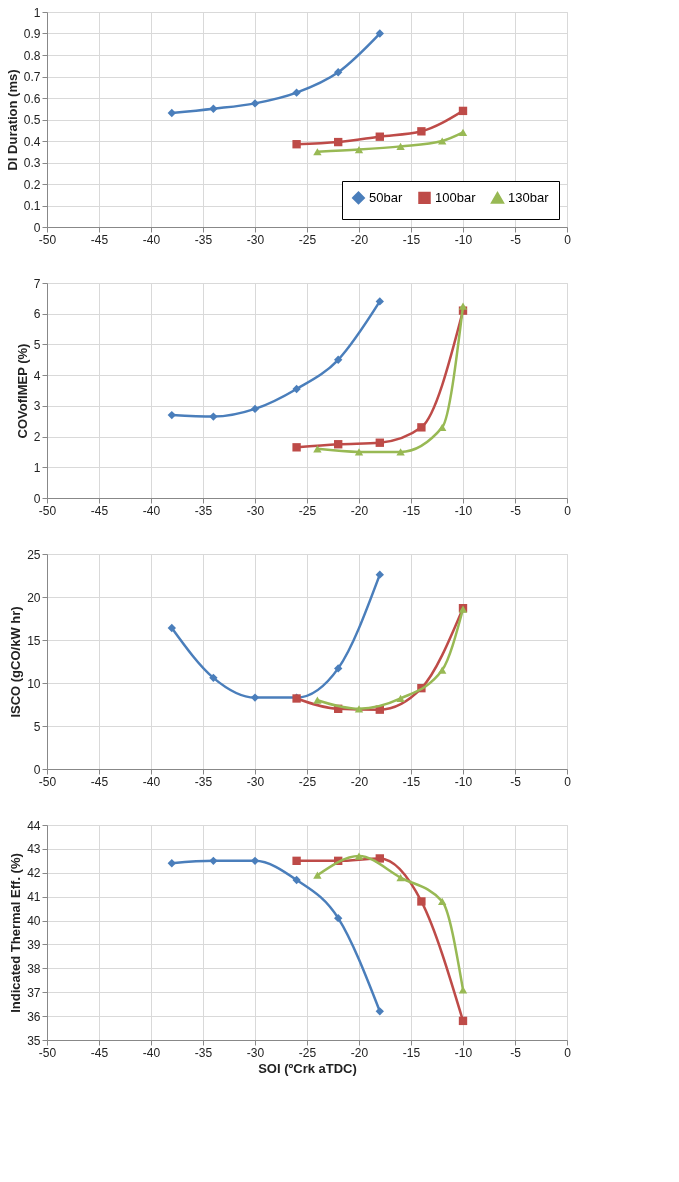 The width and height of the screenshot is (679, 1182). I want to click on y-tick-label: 40, so click(34, 921).